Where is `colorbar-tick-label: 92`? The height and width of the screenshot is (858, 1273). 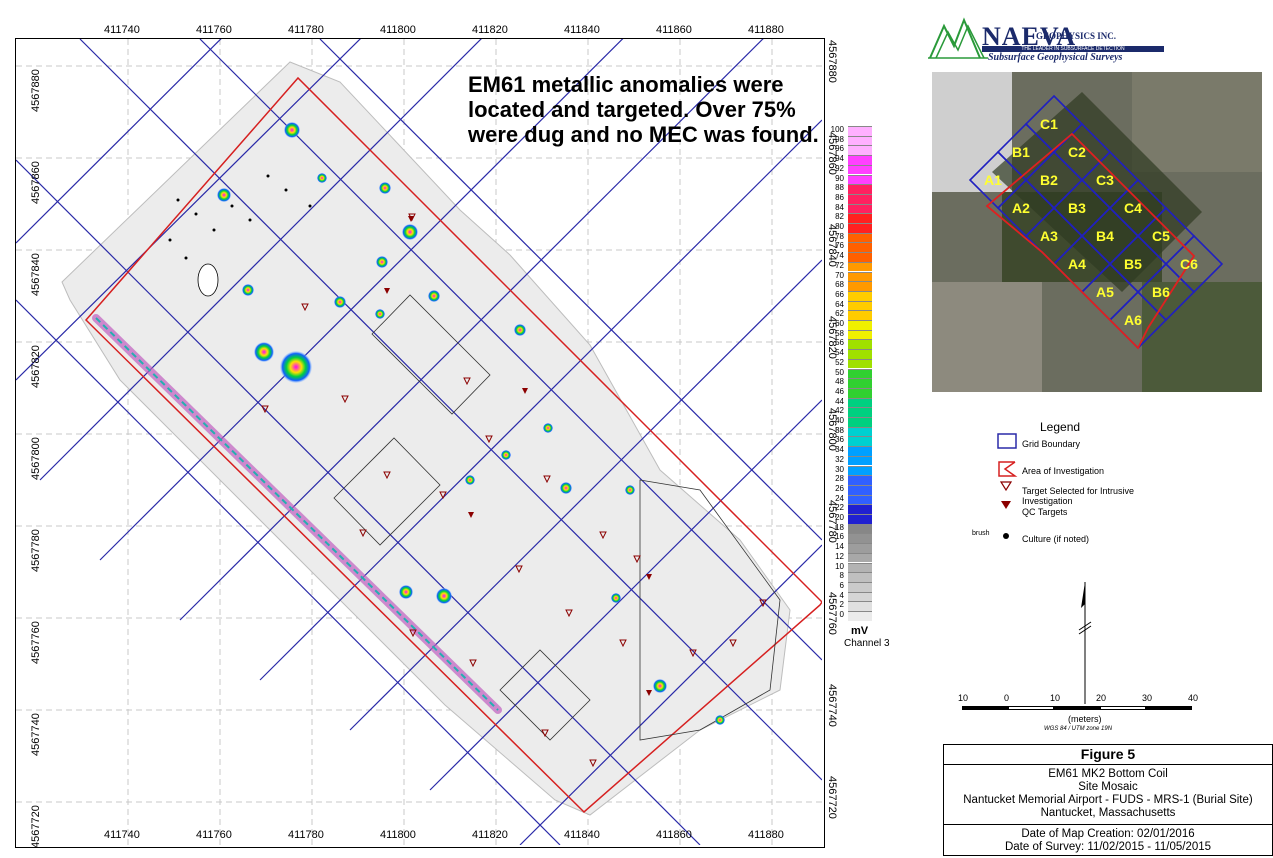
colorbar-tick-label: 92 is located at coordinates (839, 168).